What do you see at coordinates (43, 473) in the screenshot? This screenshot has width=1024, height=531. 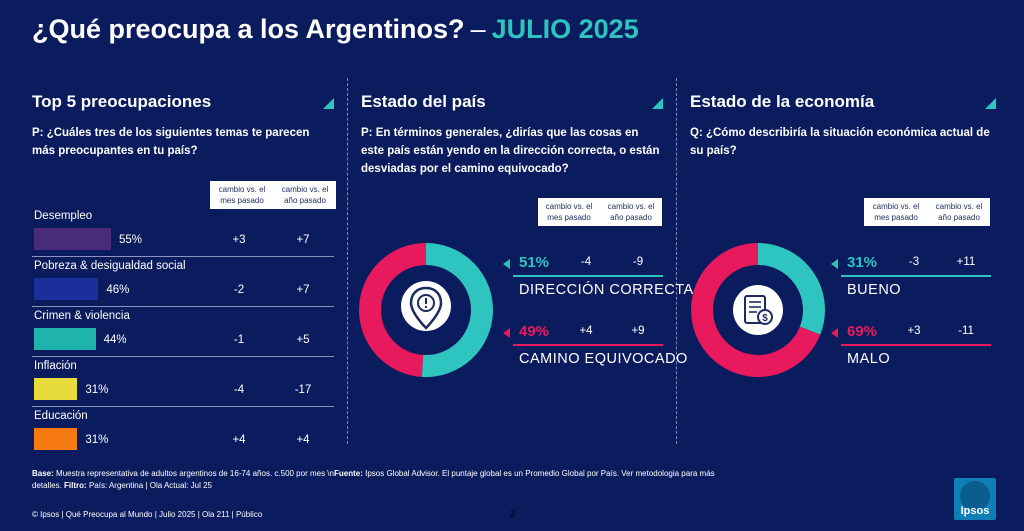 I see `base-label: Base:` at bounding box center [43, 473].